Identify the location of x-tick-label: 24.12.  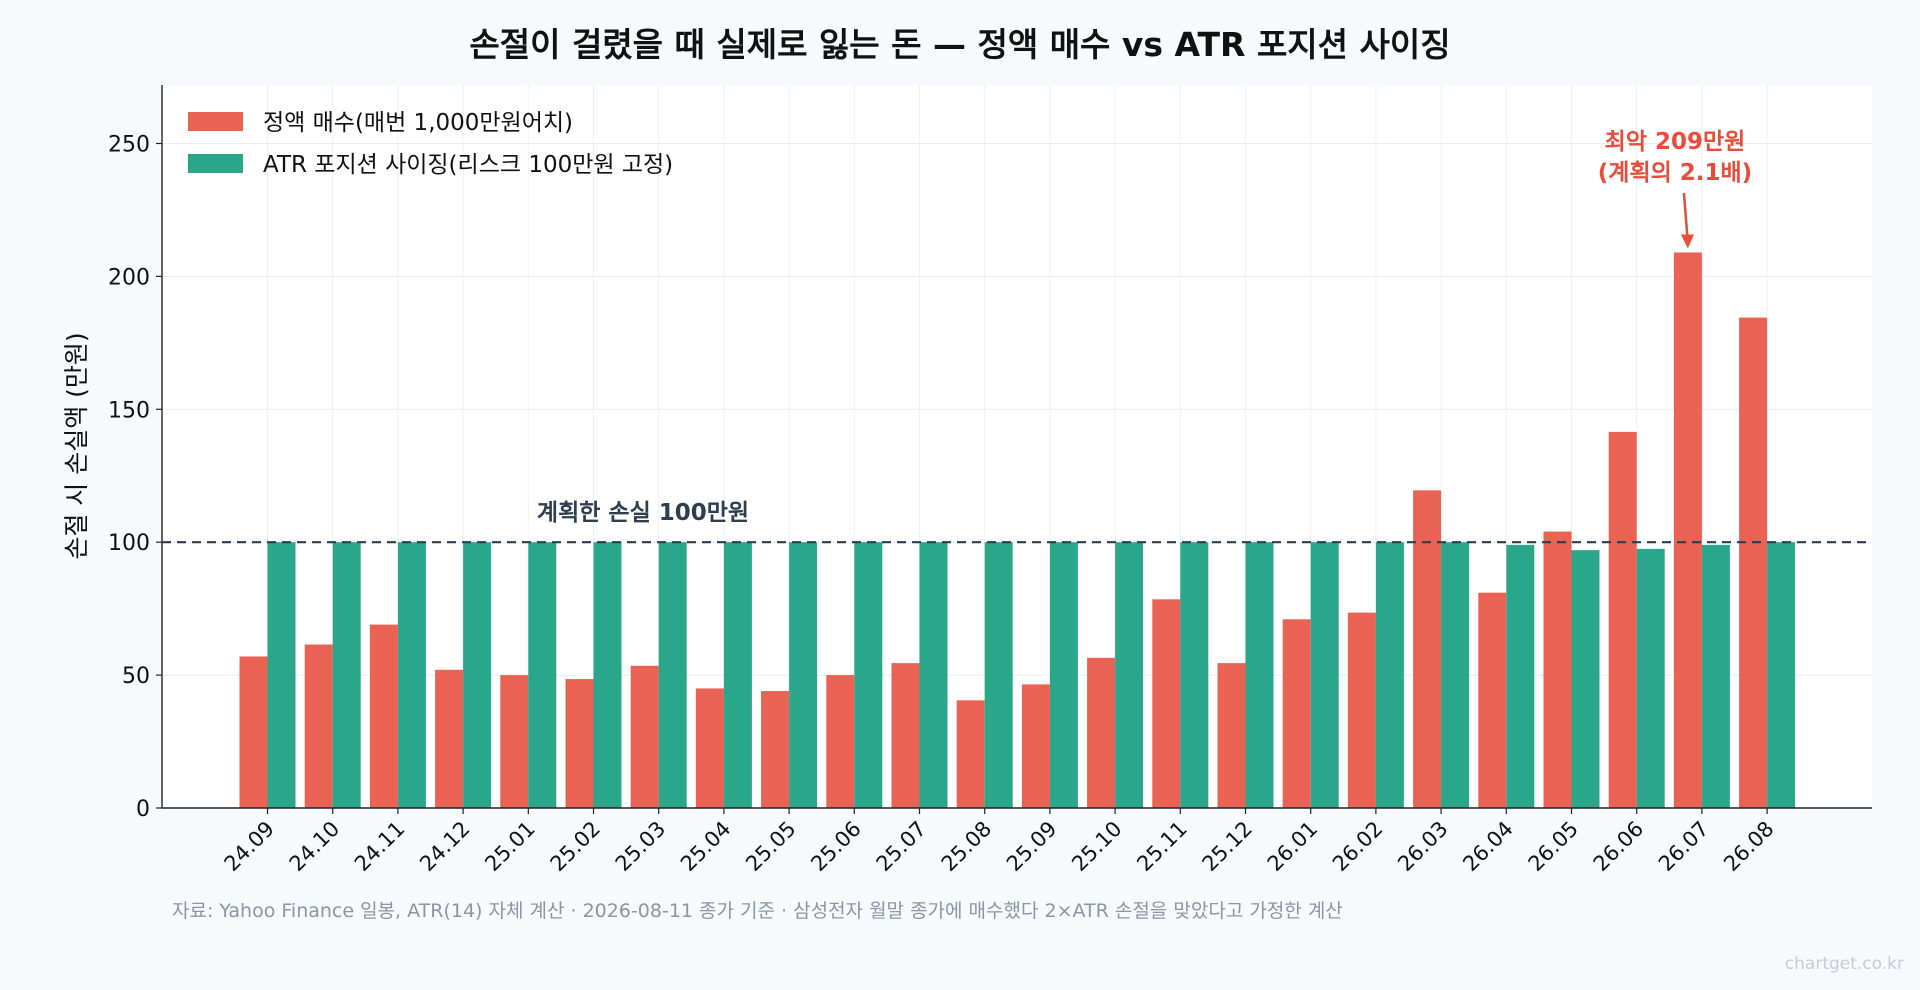
(444, 846).